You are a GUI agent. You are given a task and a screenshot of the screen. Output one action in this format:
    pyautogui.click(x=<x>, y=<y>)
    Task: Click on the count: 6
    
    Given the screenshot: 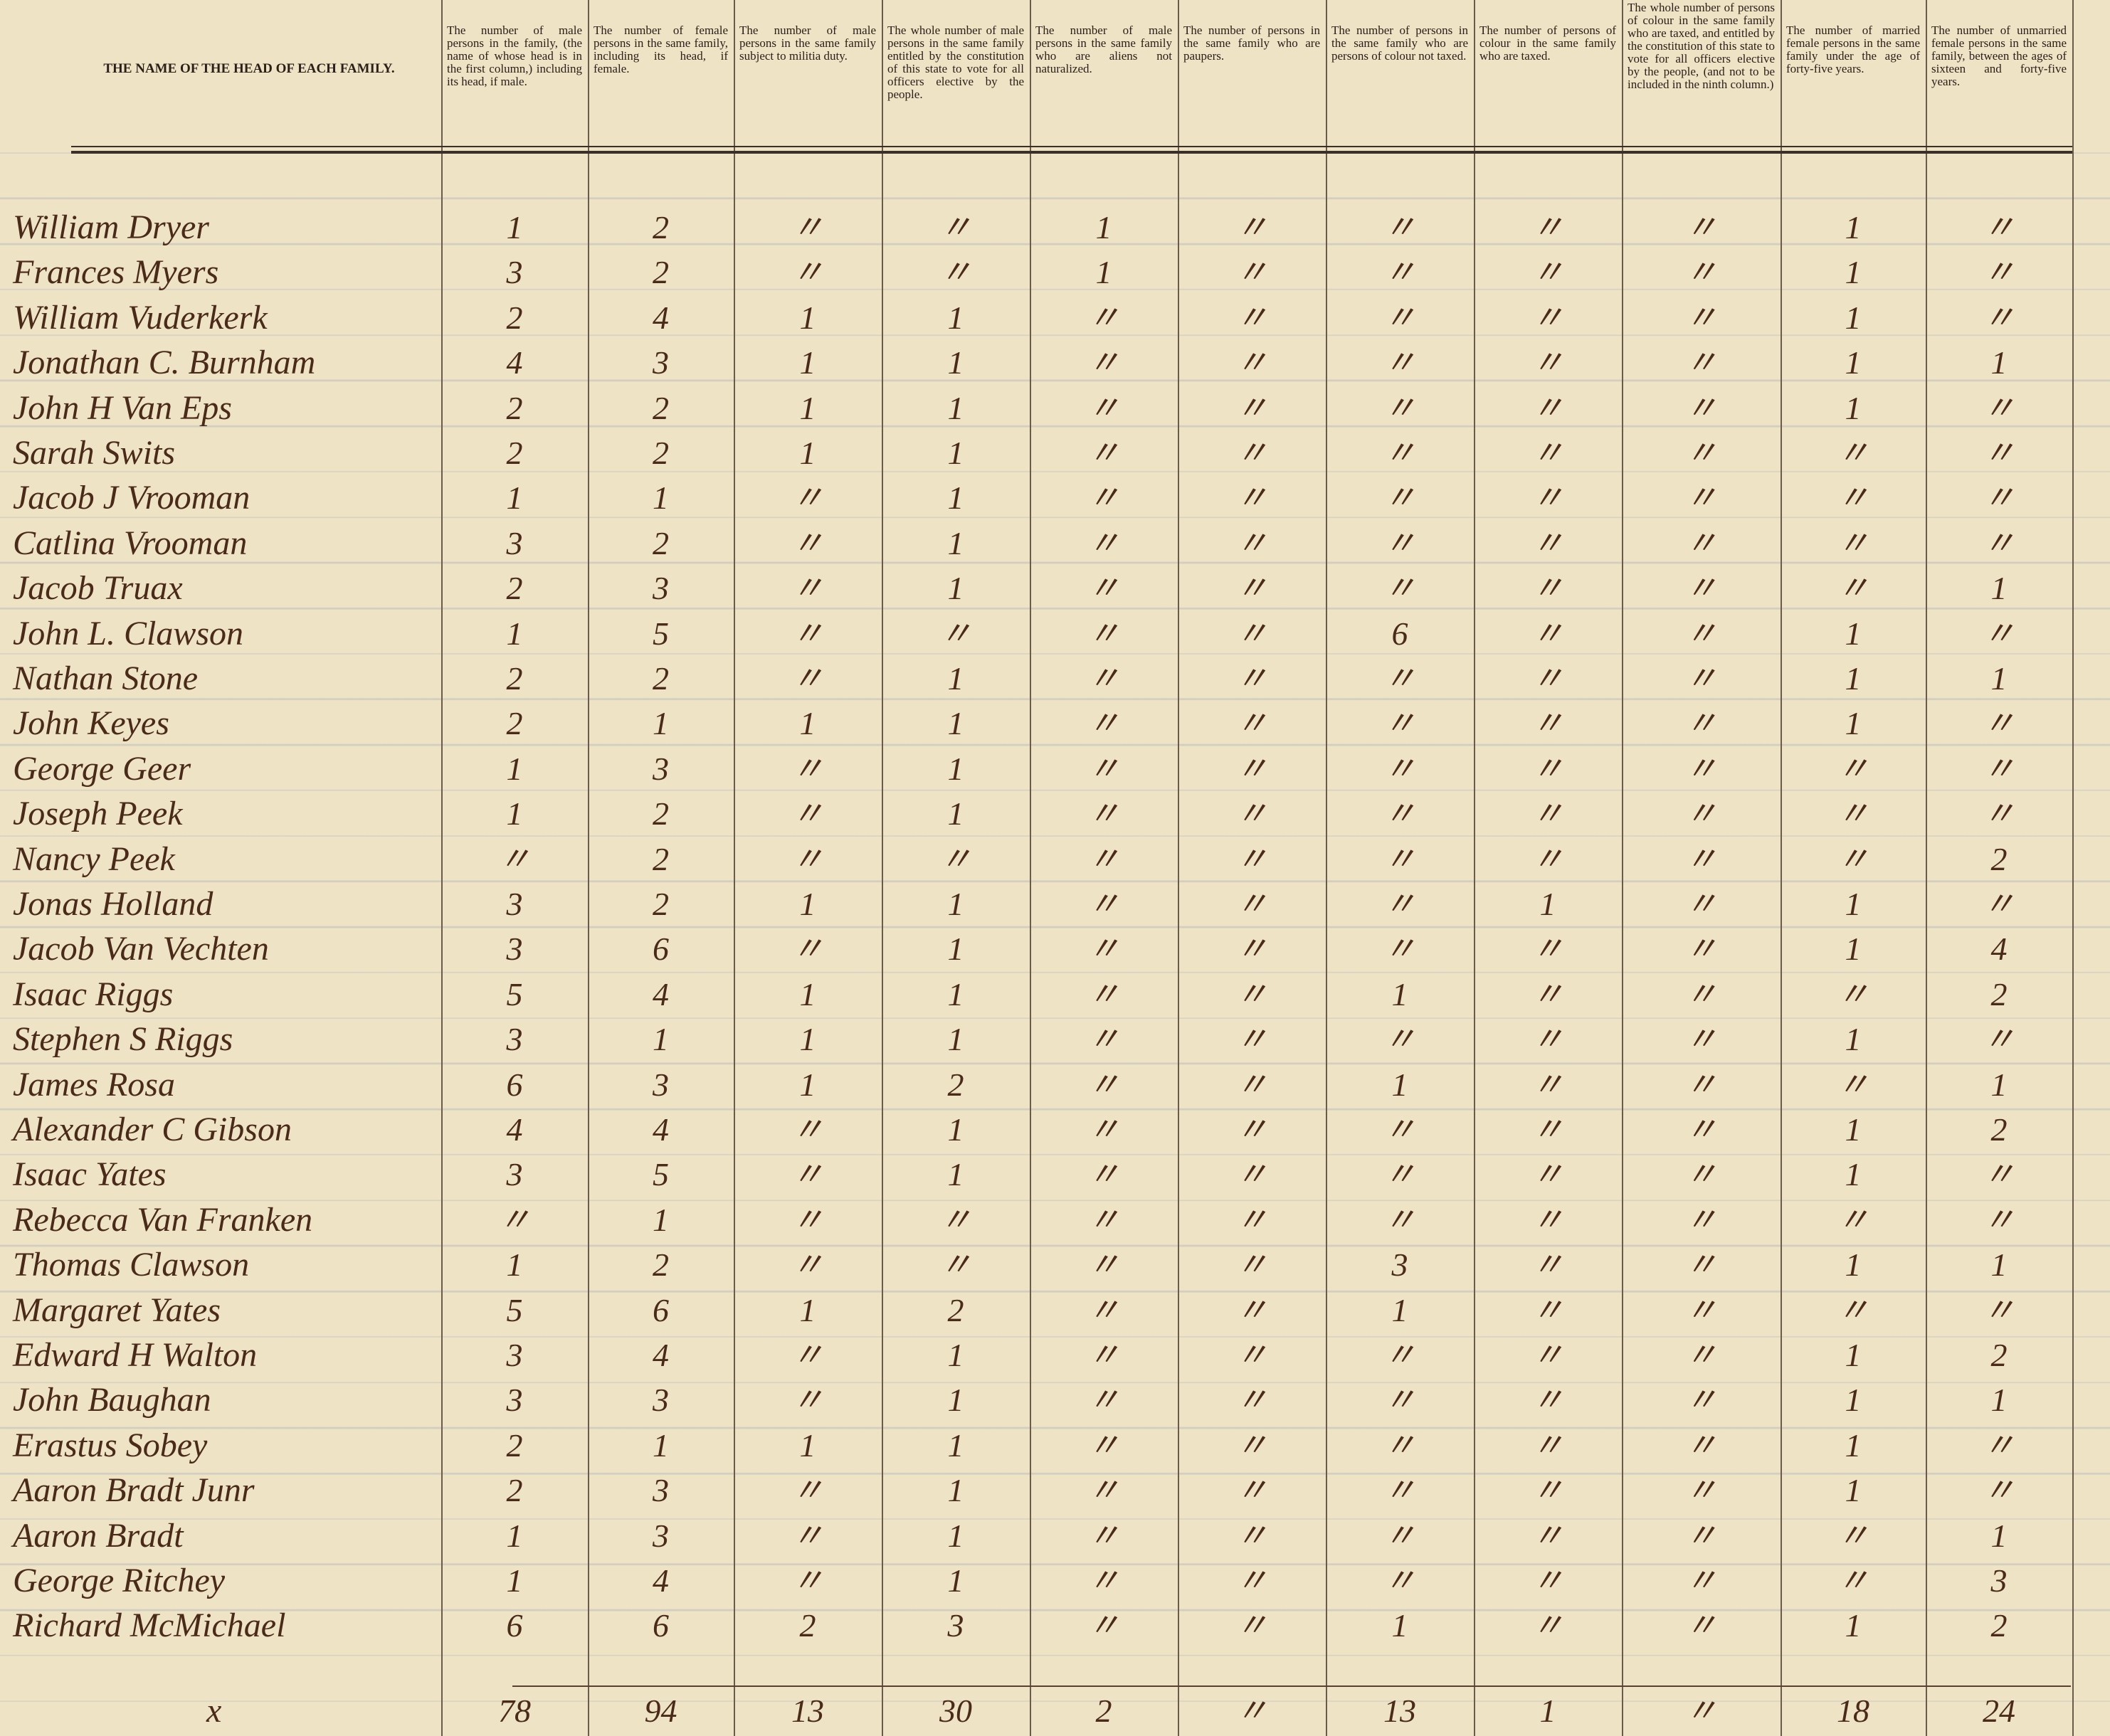 What is the action you would take?
    pyautogui.click(x=514, y=1625)
    